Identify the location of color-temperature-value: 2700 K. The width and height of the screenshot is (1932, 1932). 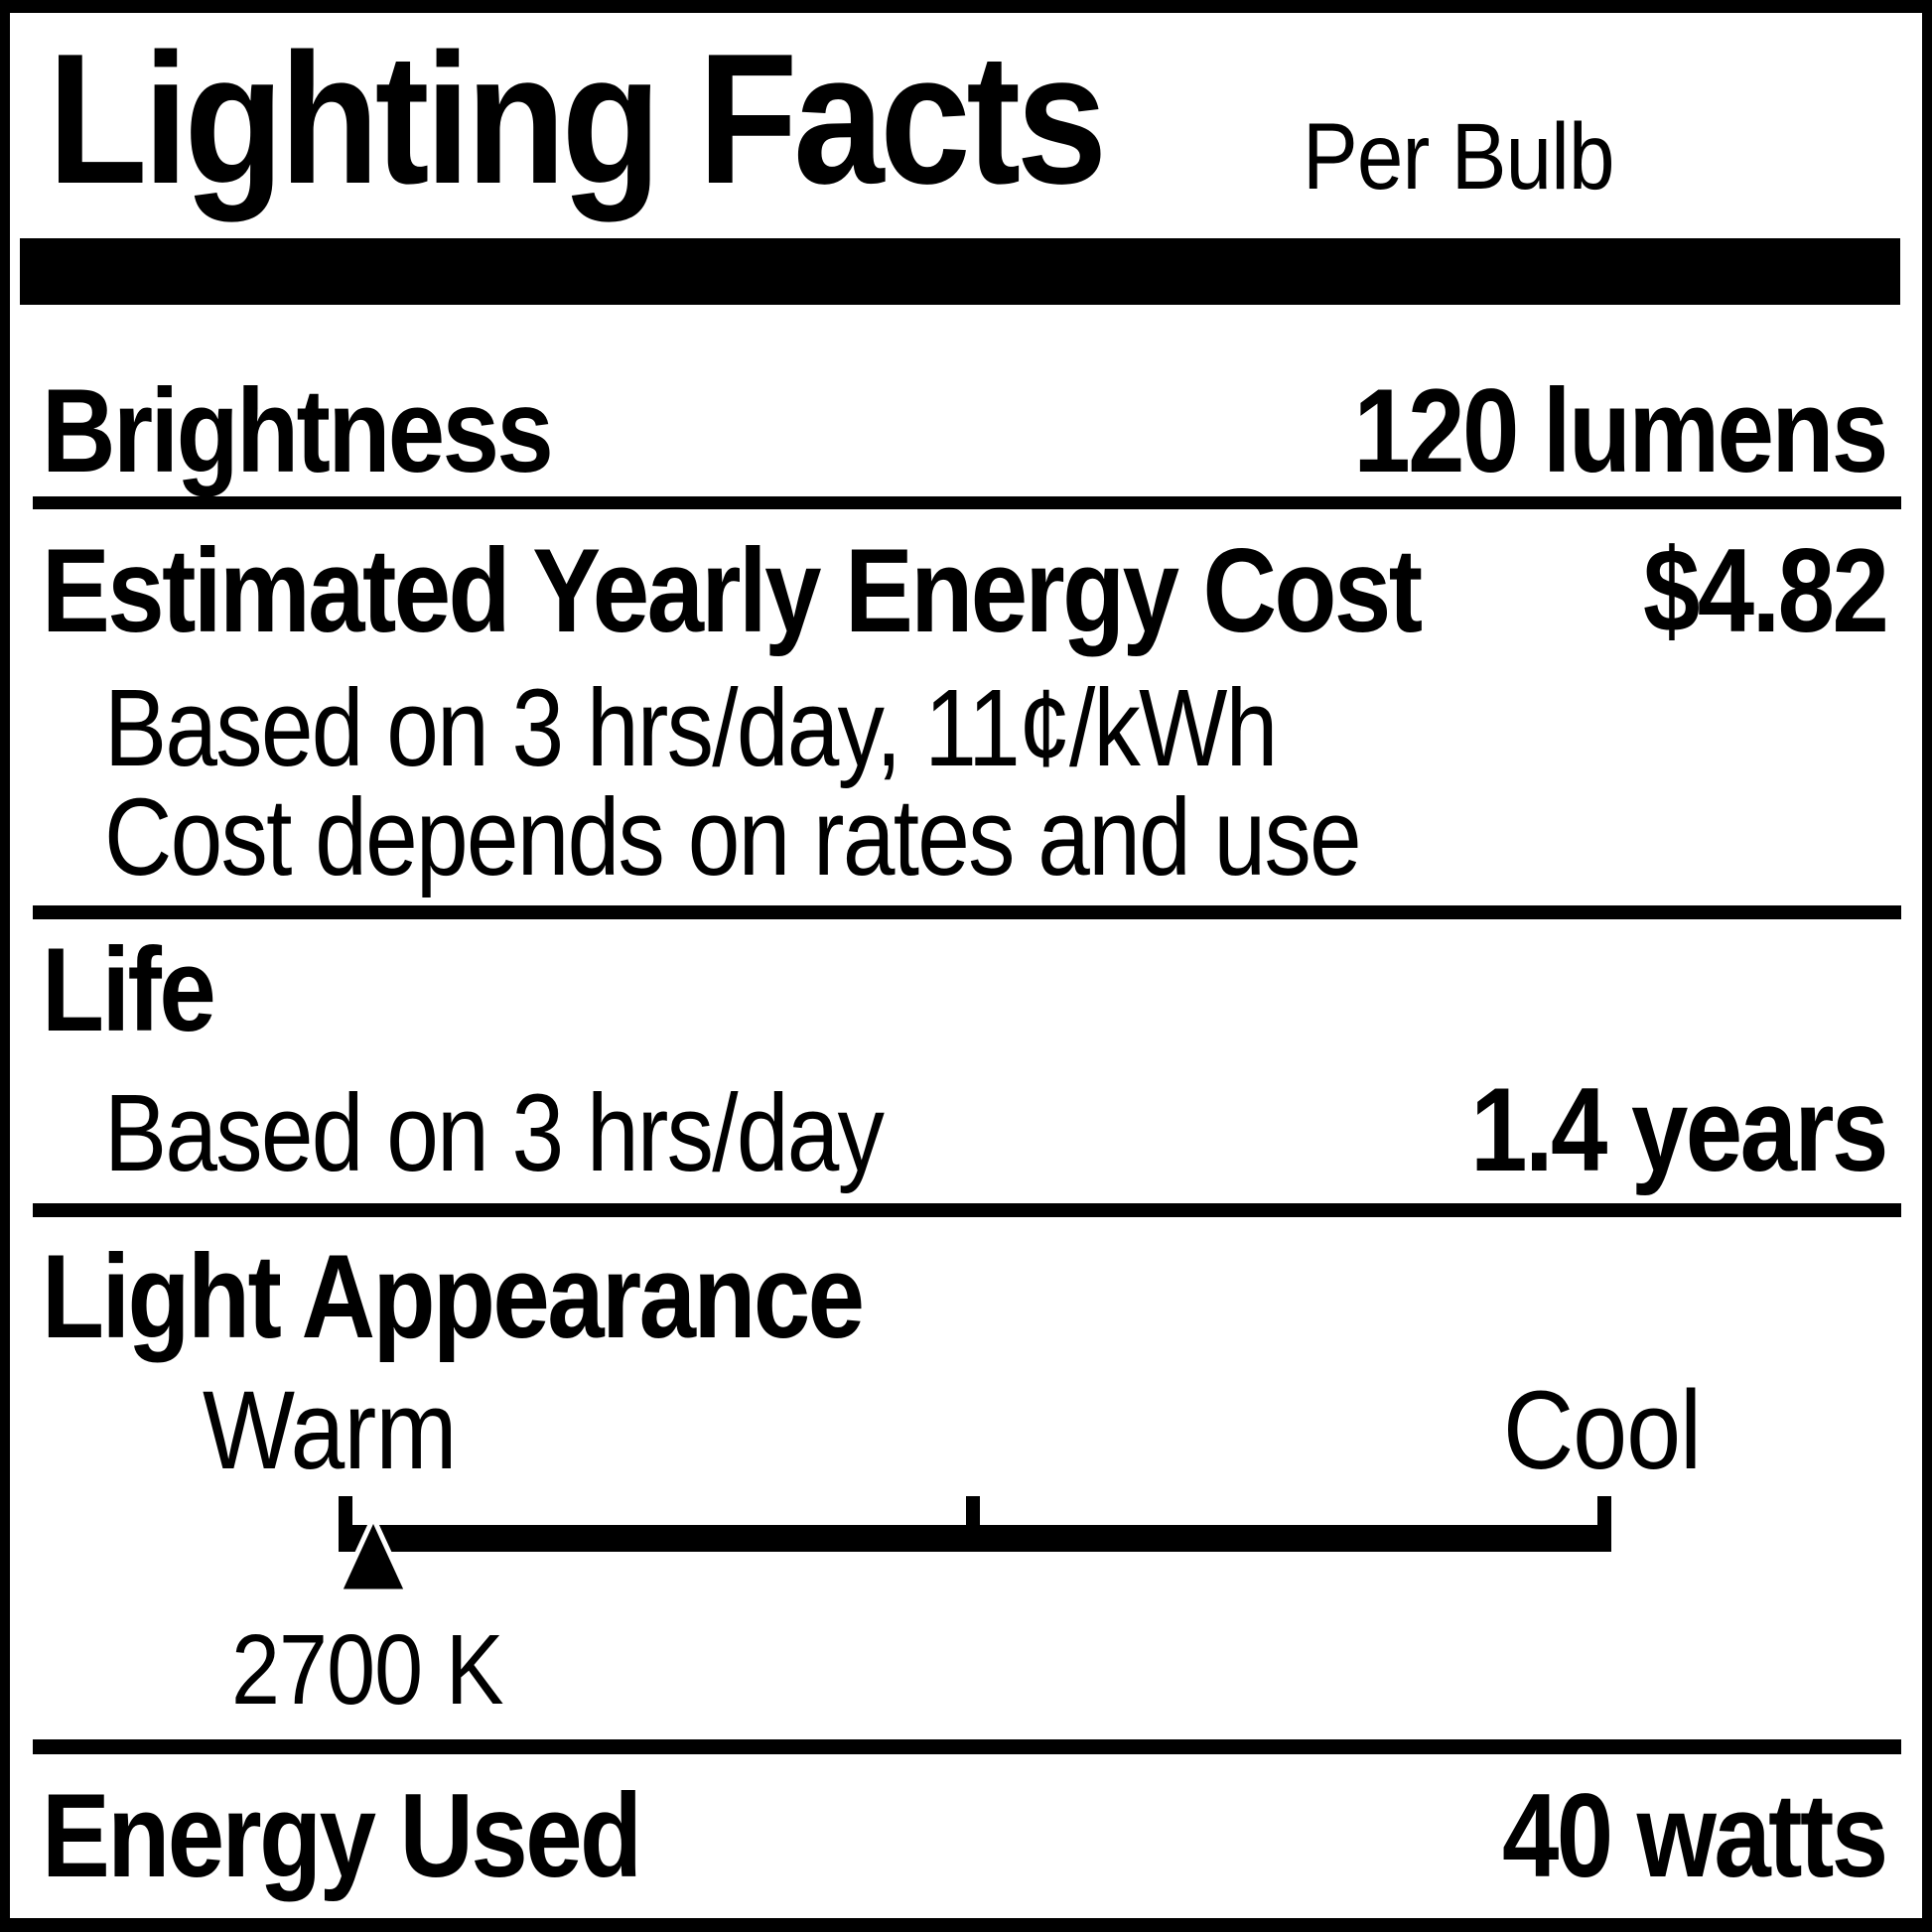
(367, 1669).